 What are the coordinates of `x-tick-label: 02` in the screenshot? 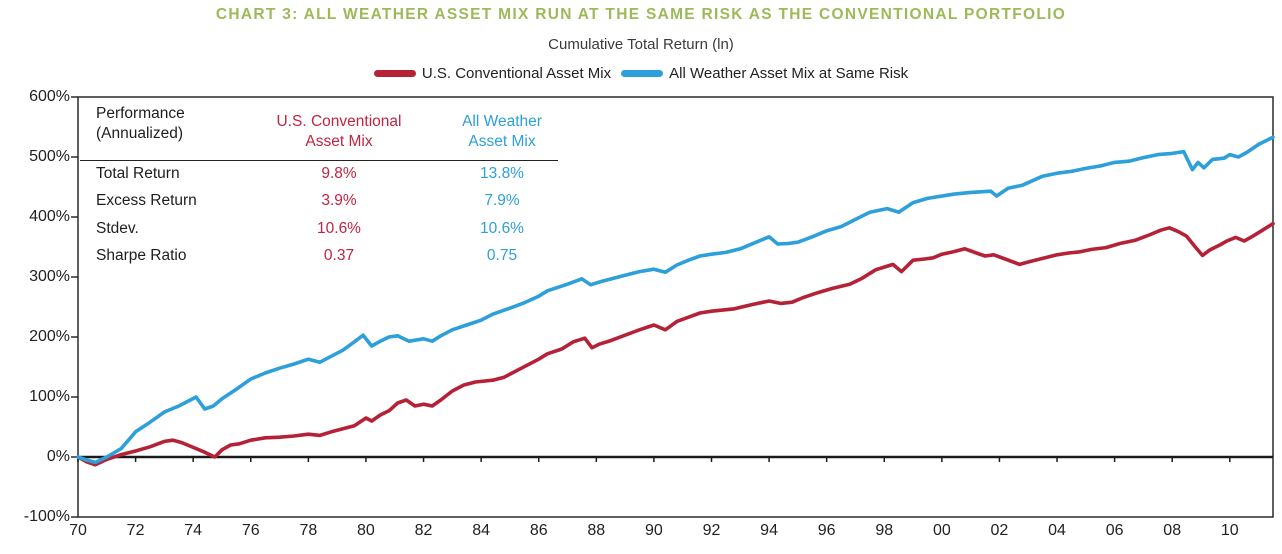 It's located at (999, 530).